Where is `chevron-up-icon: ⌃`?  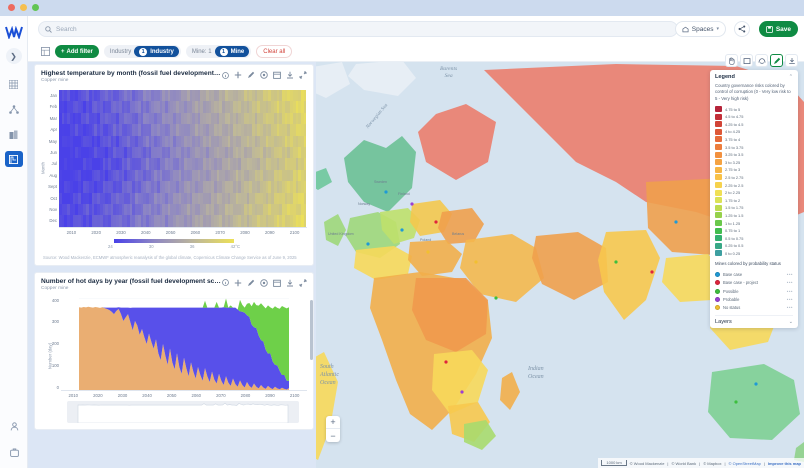 chevron-up-icon: ⌃ is located at coordinates (790, 77).